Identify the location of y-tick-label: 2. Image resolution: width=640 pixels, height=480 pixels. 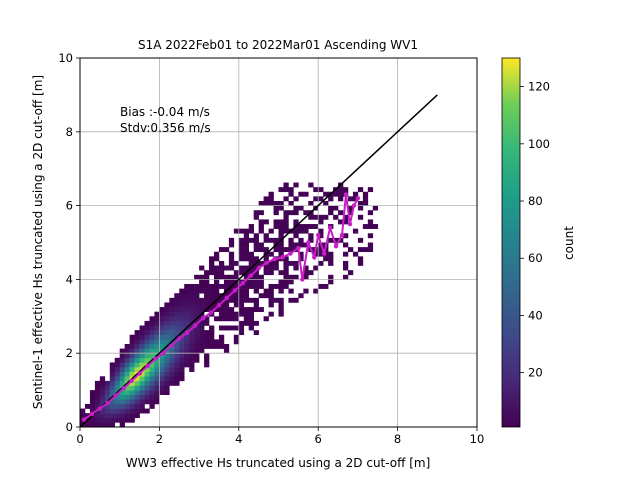
(69, 353).